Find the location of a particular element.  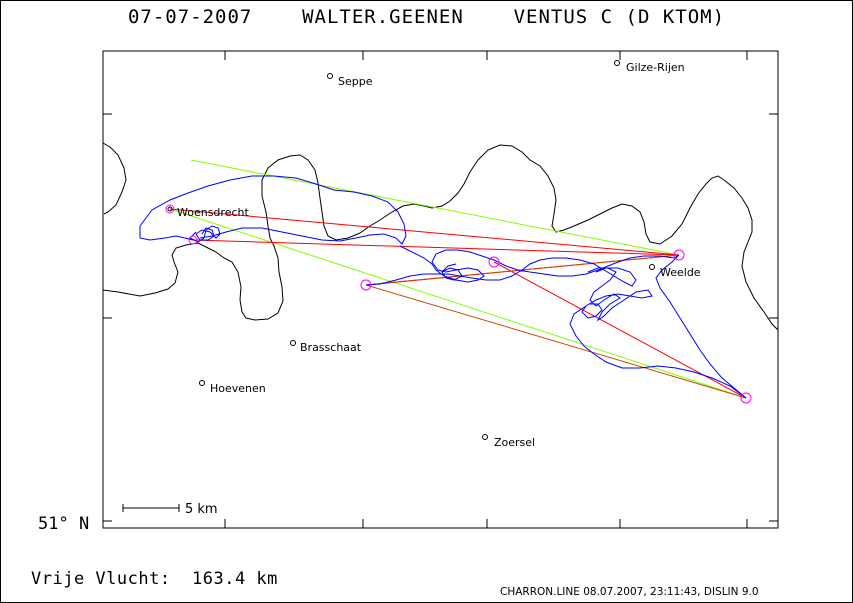

flight-distance: Vrije Vlucht: 163.4 km is located at coordinates (154, 579).